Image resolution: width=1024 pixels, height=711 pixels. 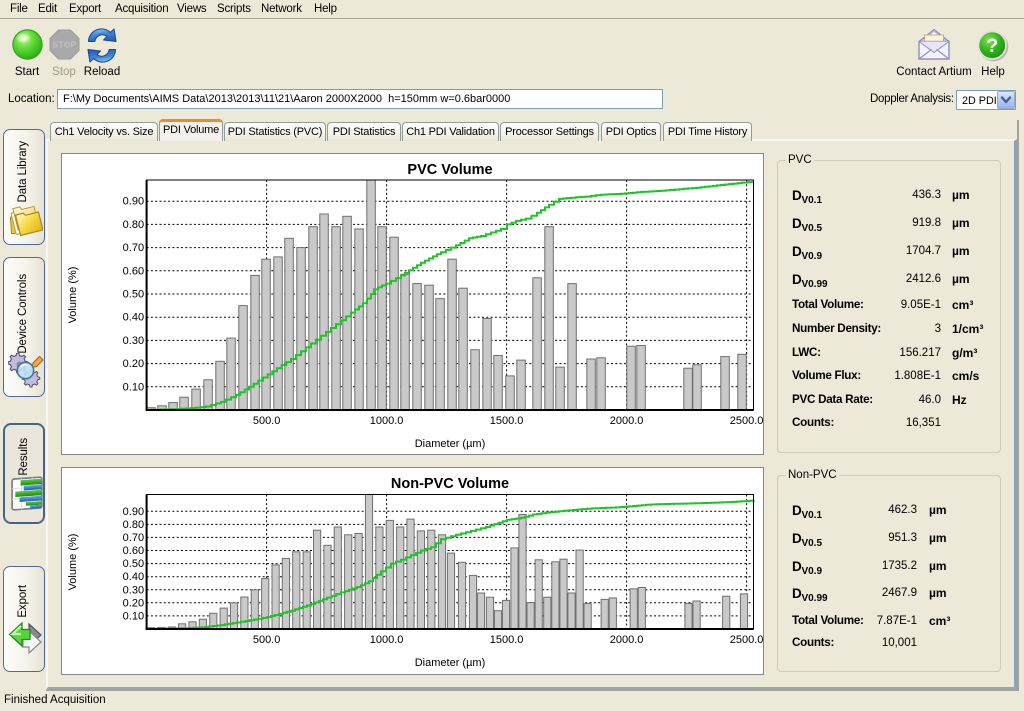 What do you see at coordinates (449, 170) in the screenshot?
I see `svg-text: PVC Volume` at bounding box center [449, 170].